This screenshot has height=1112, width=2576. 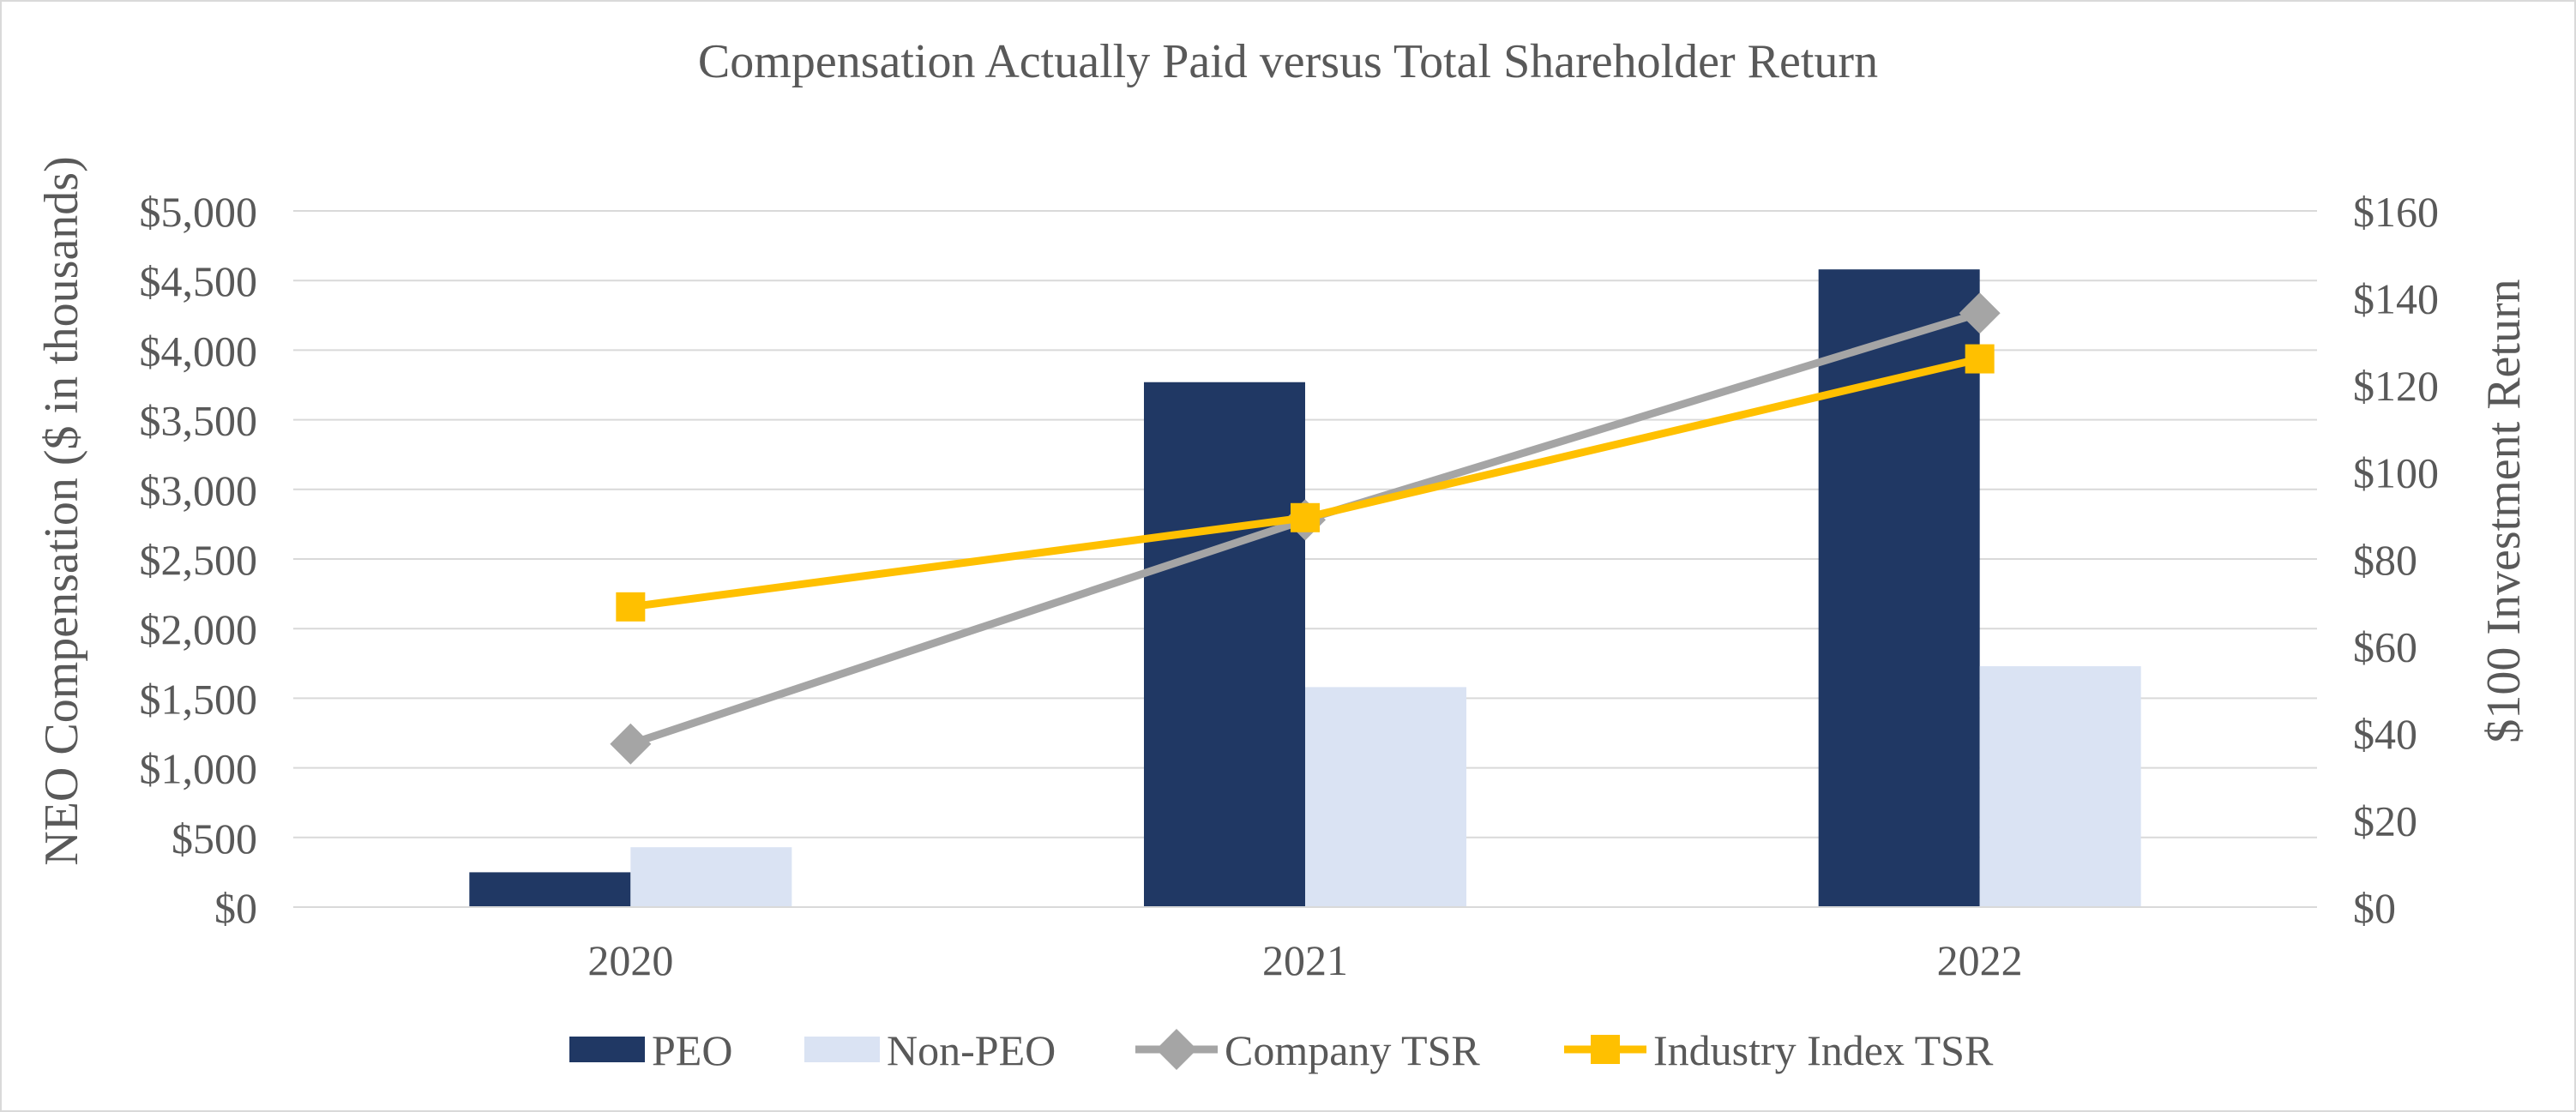 I want to click on legend-label-company-tsr: Company TSR, so click(x=1352, y=1050).